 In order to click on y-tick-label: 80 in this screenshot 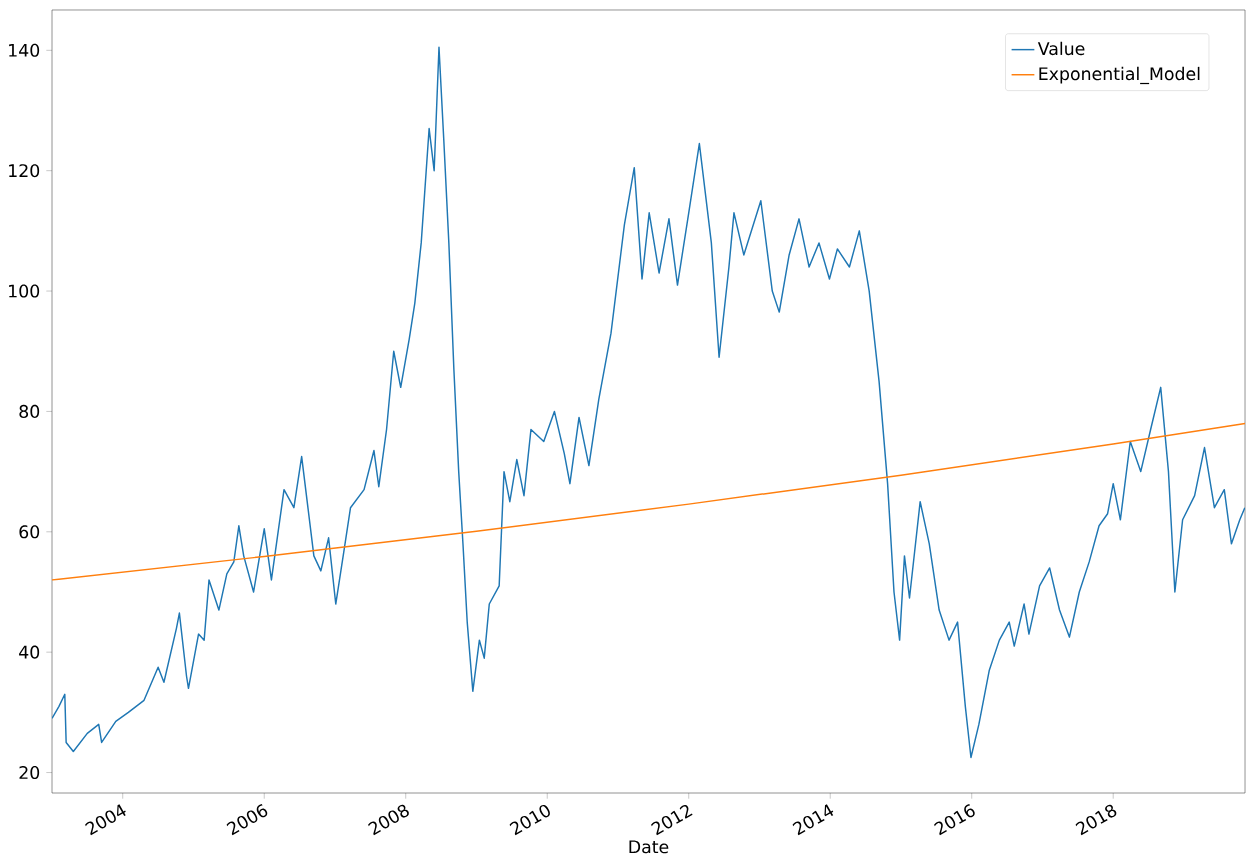, I will do `click(29, 411)`.